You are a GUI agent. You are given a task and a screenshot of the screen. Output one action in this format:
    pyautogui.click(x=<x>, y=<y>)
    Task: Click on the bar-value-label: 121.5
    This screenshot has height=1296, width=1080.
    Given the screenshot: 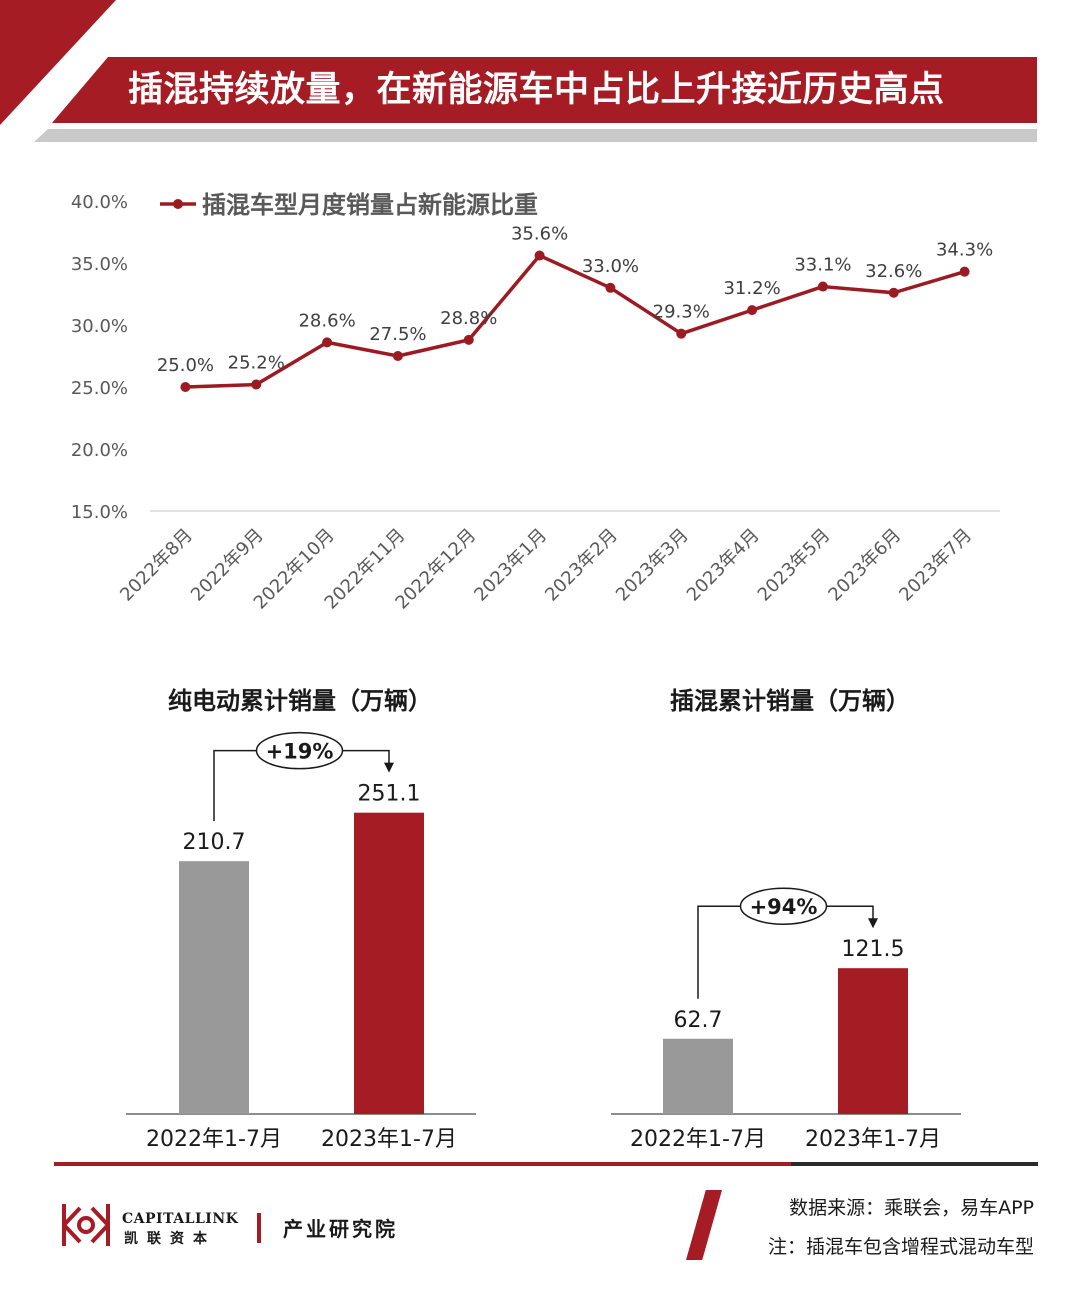 What is the action you would take?
    pyautogui.click(x=873, y=949)
    